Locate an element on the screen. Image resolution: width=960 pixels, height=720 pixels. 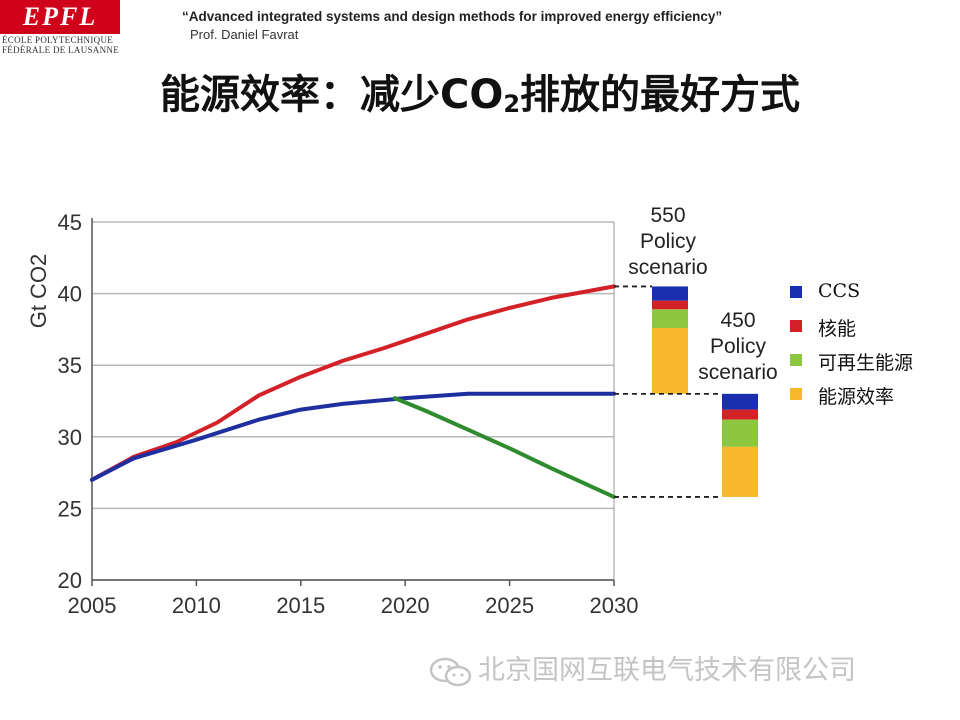
wechat-icon is located at coordinates (450, 671).